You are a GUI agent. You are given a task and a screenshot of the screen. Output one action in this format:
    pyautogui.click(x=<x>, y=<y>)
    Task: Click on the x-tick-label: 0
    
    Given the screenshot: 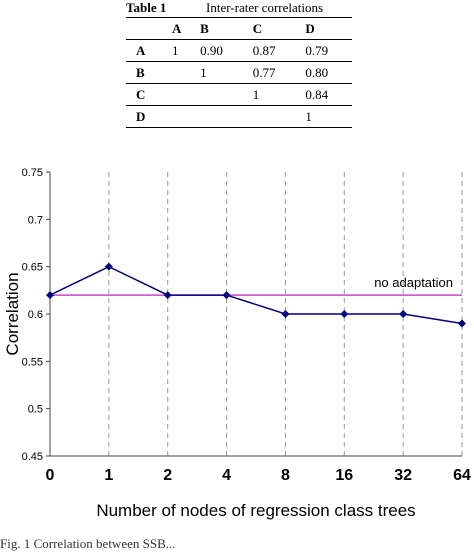 What is the action you would take?
    pyautogui.click(x=50, y=475)
    